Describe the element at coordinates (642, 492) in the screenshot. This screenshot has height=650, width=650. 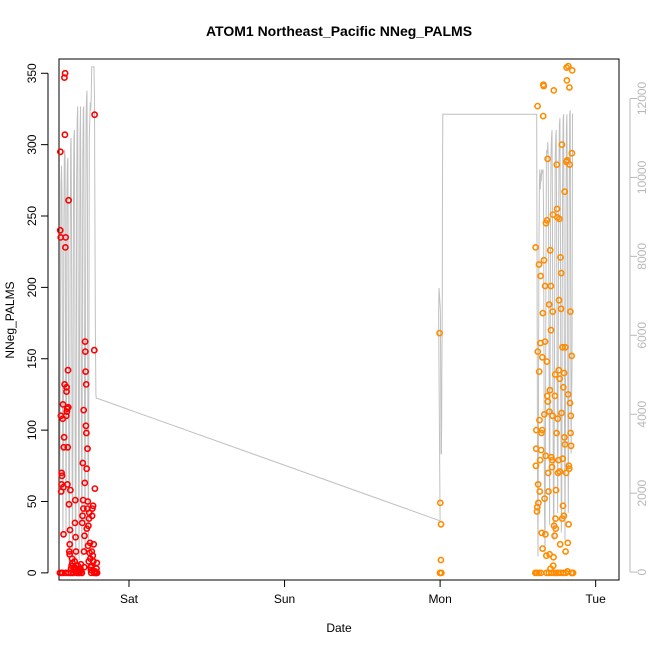
I see `y2-tick-label: 2000` at that location.